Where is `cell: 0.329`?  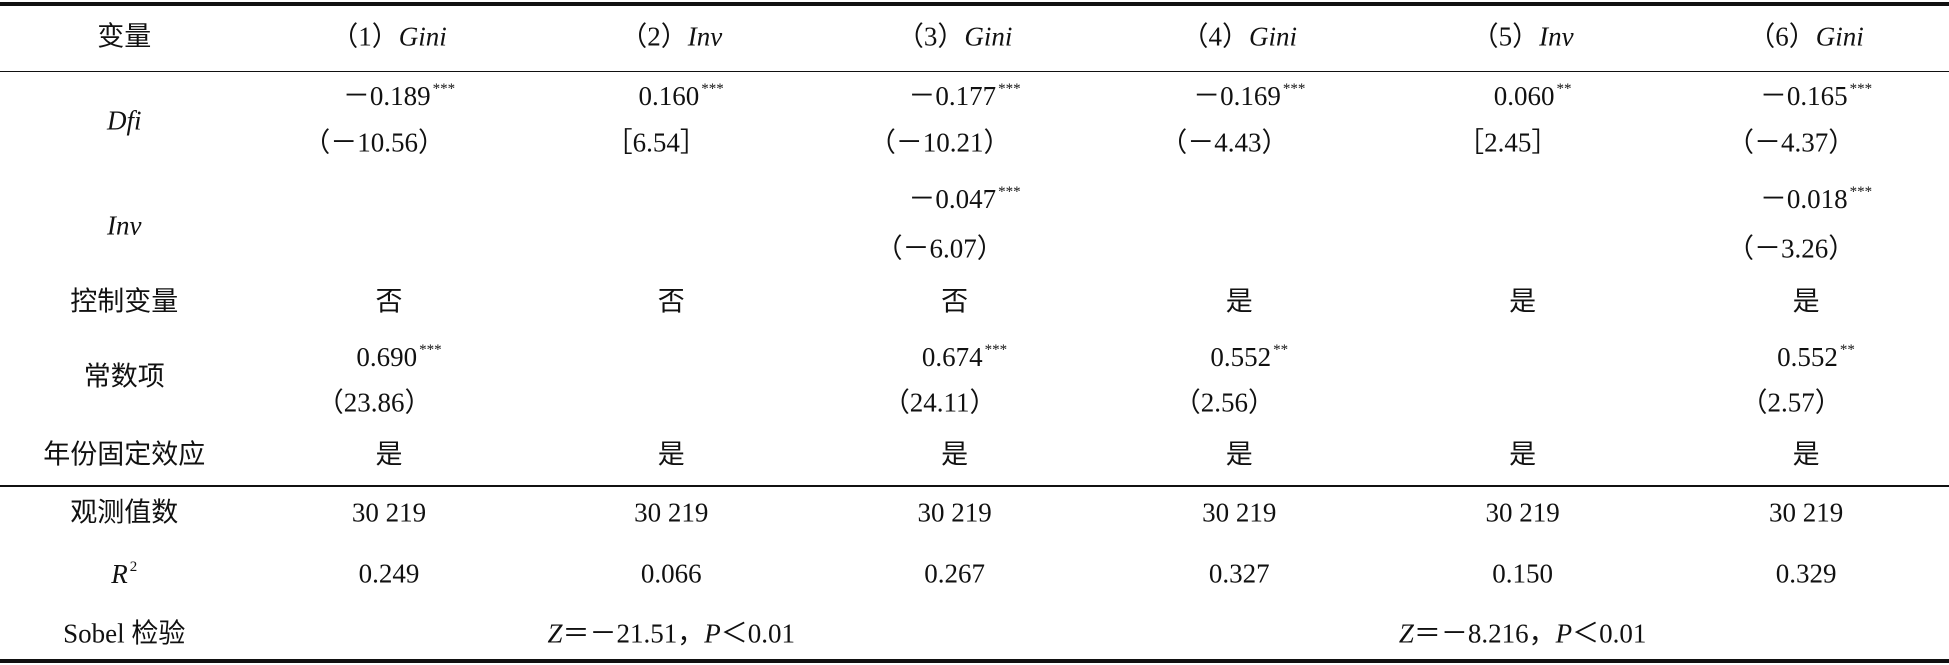 cell: 0.329 is located at coordinates (1806, 573).